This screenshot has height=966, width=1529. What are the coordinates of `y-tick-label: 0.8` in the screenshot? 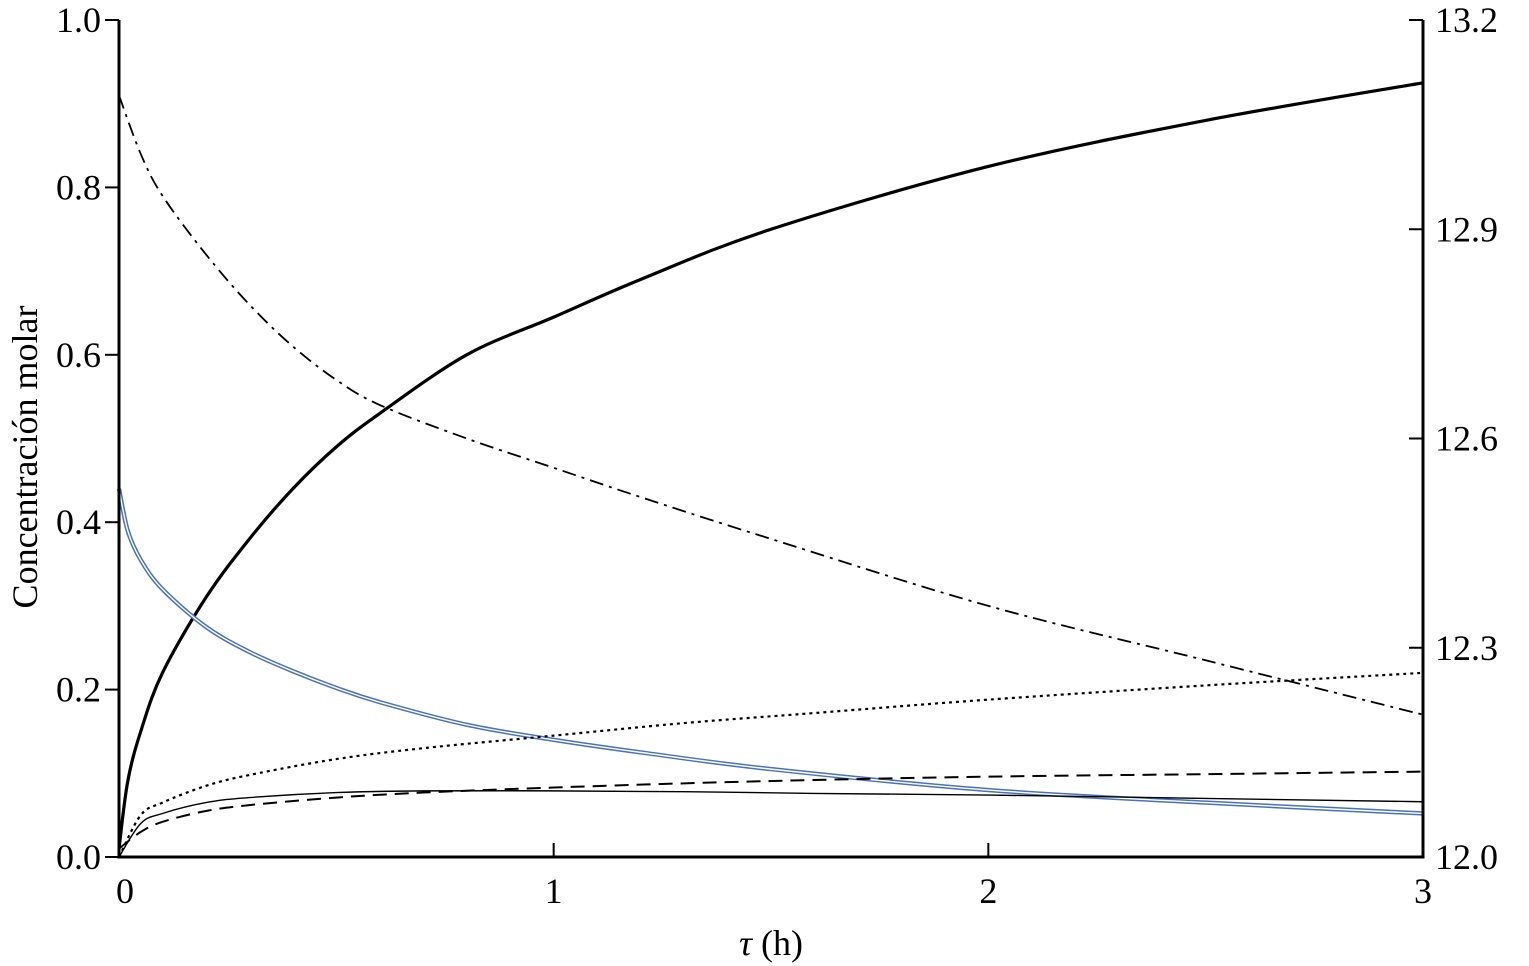 It's located at (78, 187).